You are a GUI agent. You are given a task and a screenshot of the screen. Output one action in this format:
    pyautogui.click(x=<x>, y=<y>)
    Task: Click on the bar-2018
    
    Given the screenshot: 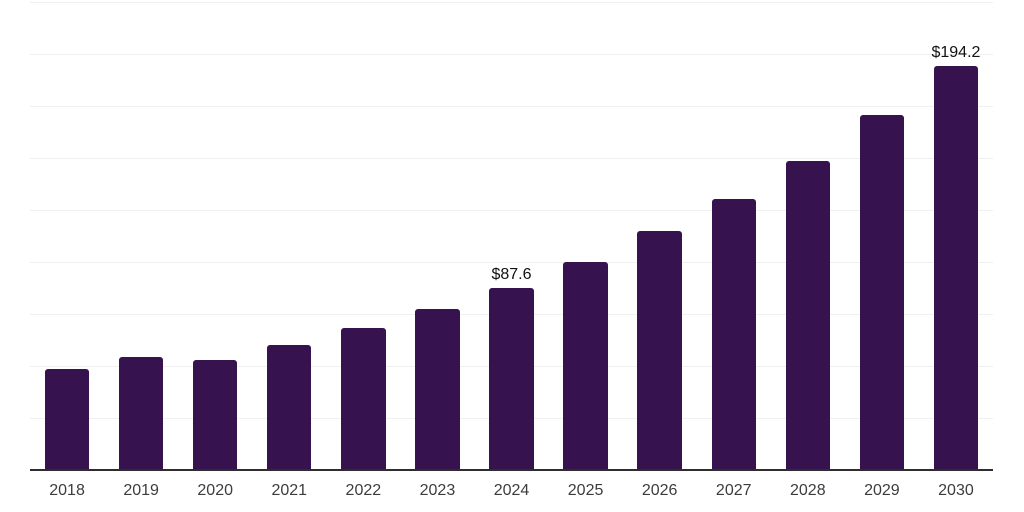 What is the action you would take?
    pyautogui.click(x=67, y=419)
    